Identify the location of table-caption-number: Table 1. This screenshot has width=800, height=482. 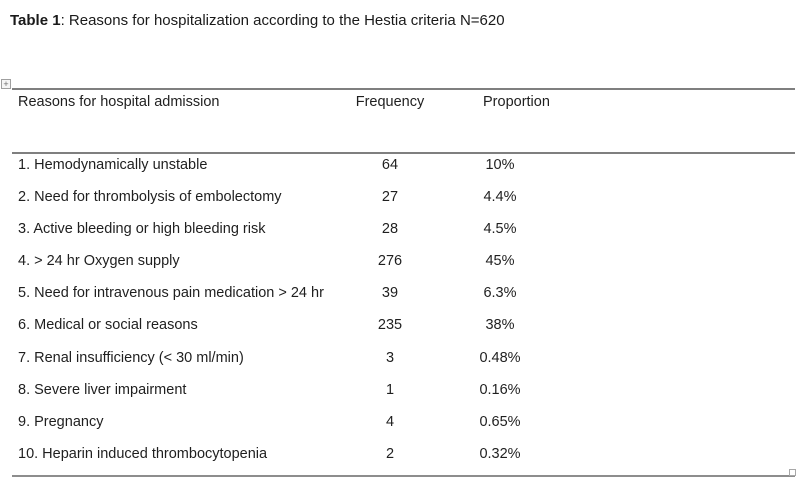
(35, 20).